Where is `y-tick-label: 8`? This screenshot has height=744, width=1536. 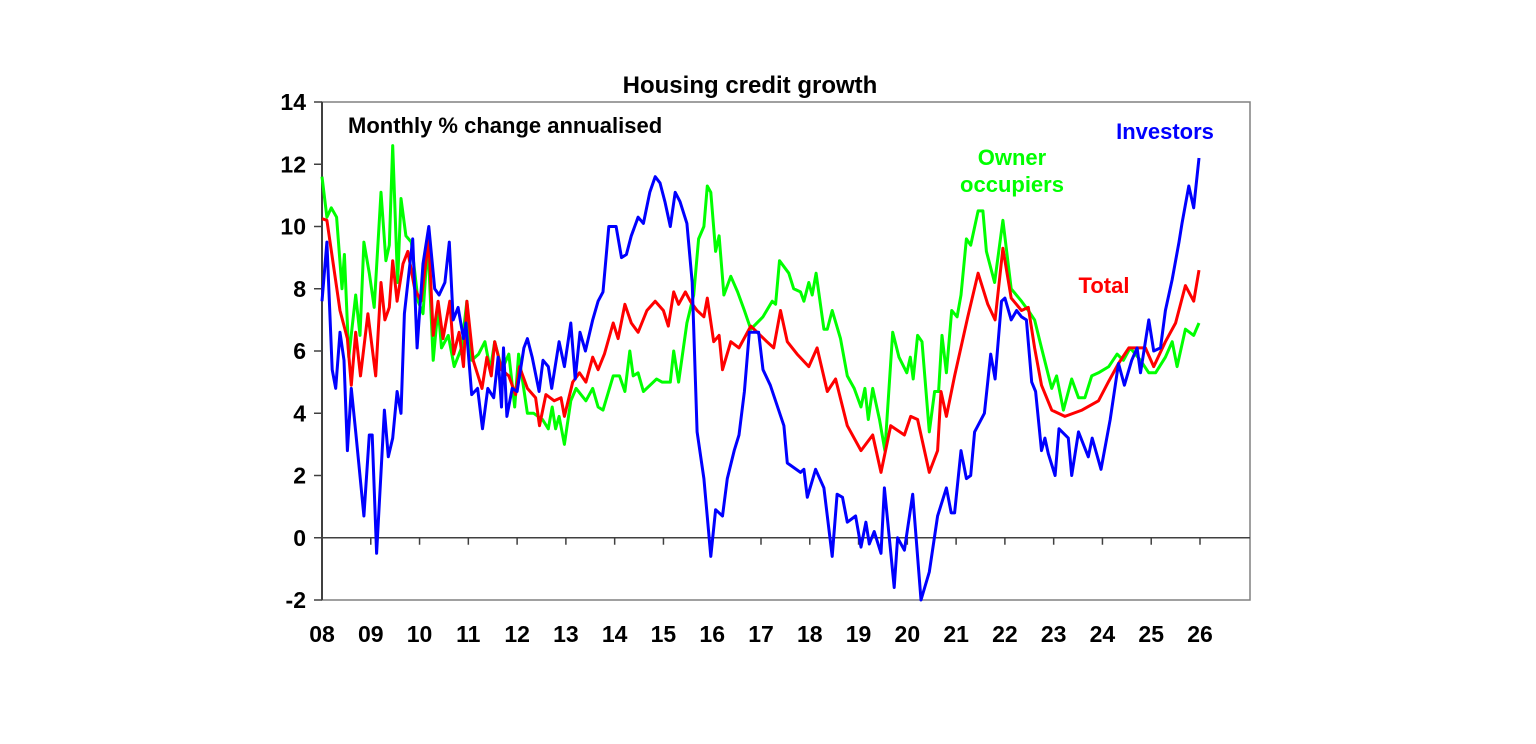 y-tick-label: 8 is located at coordinates (299, 289).